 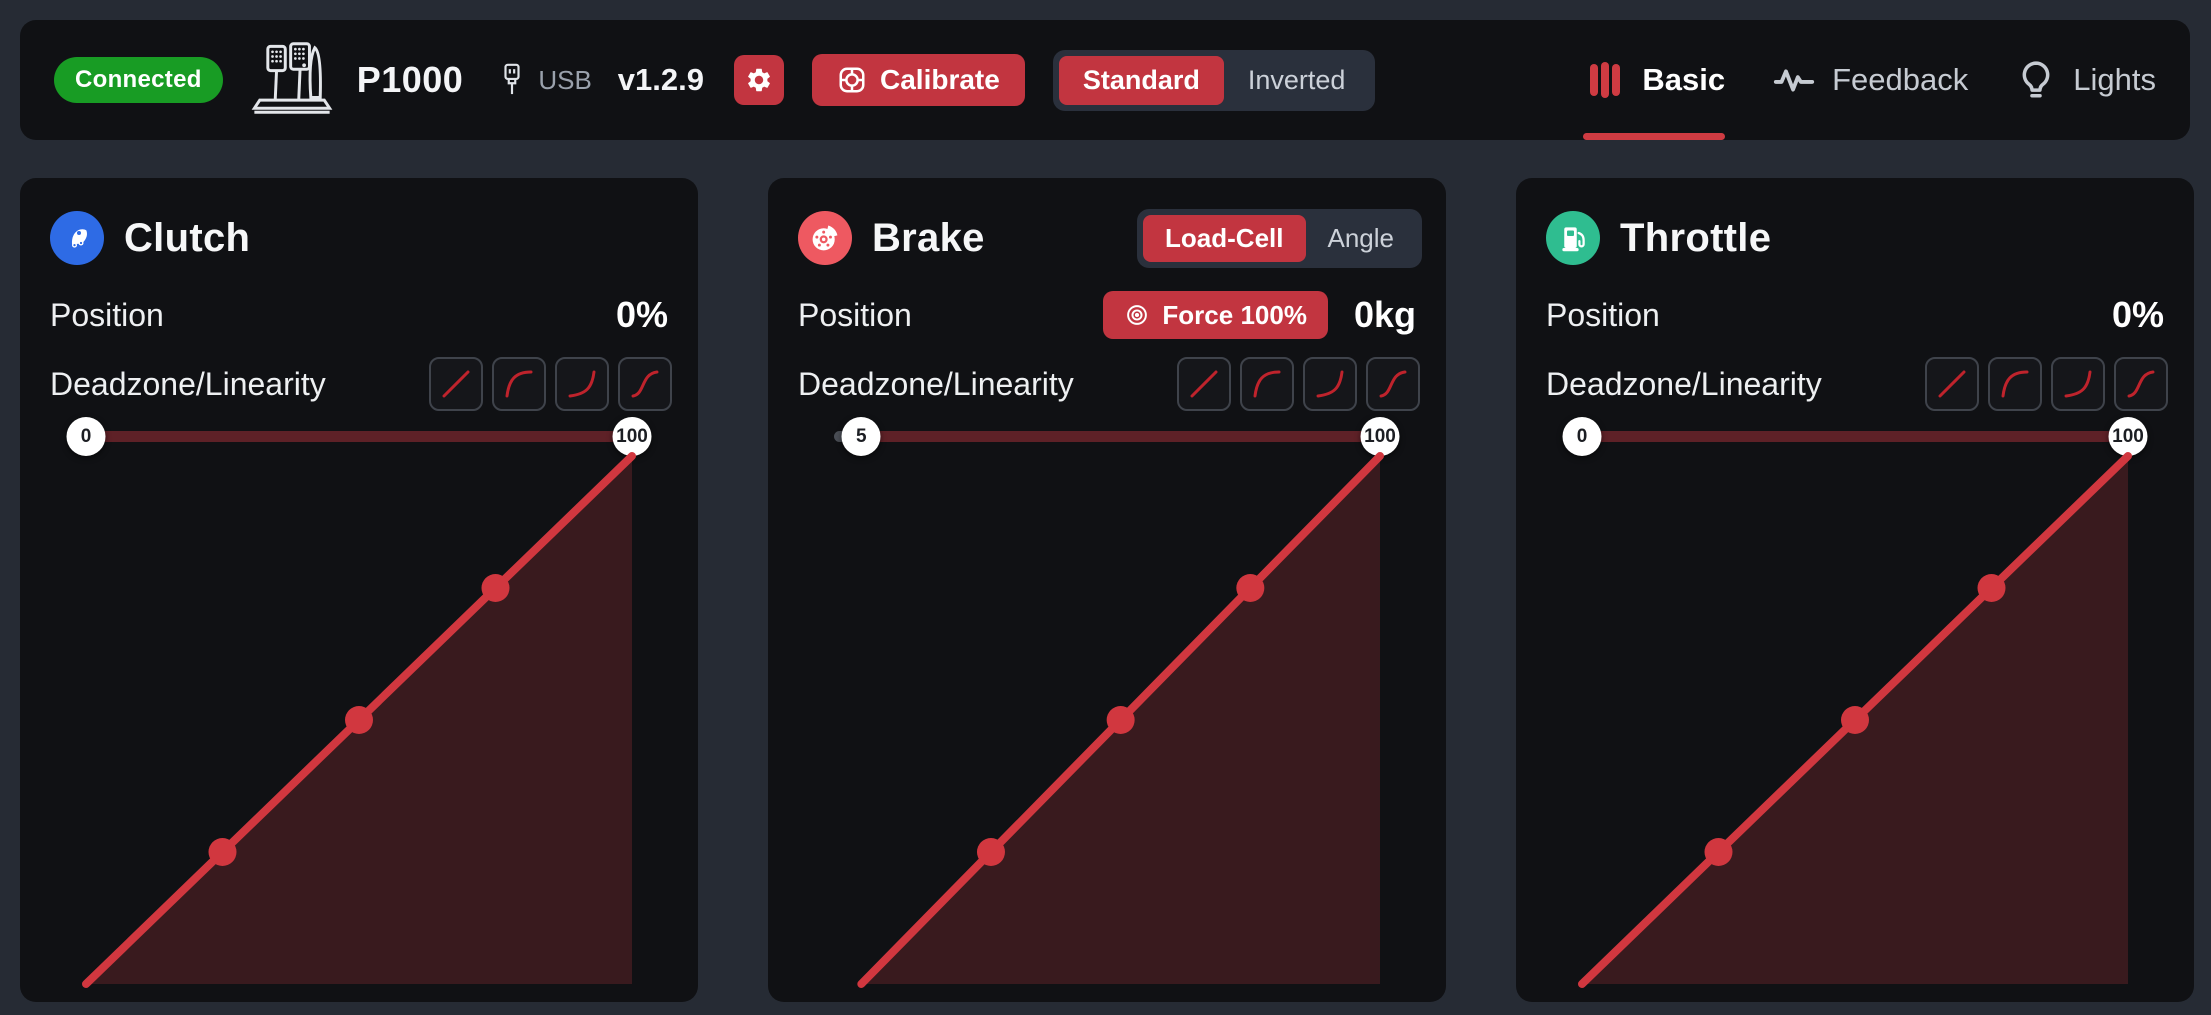 I want to click on brake-mode-loadcell-button: Load-Cell, so click(x=1224, y=238).